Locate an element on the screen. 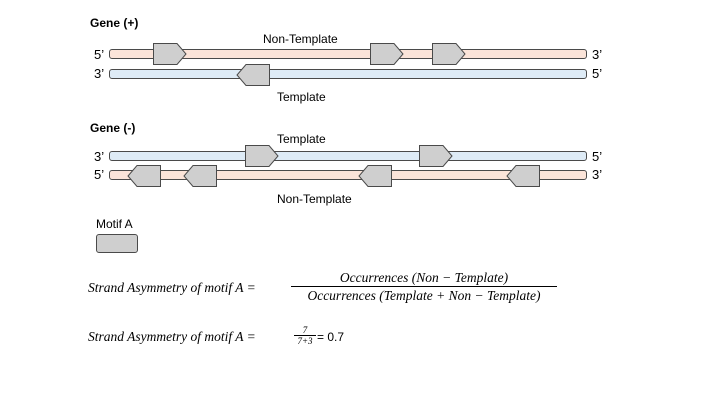  gene-minus-top-right-end: 5’ is located at coordinates (597, 156).